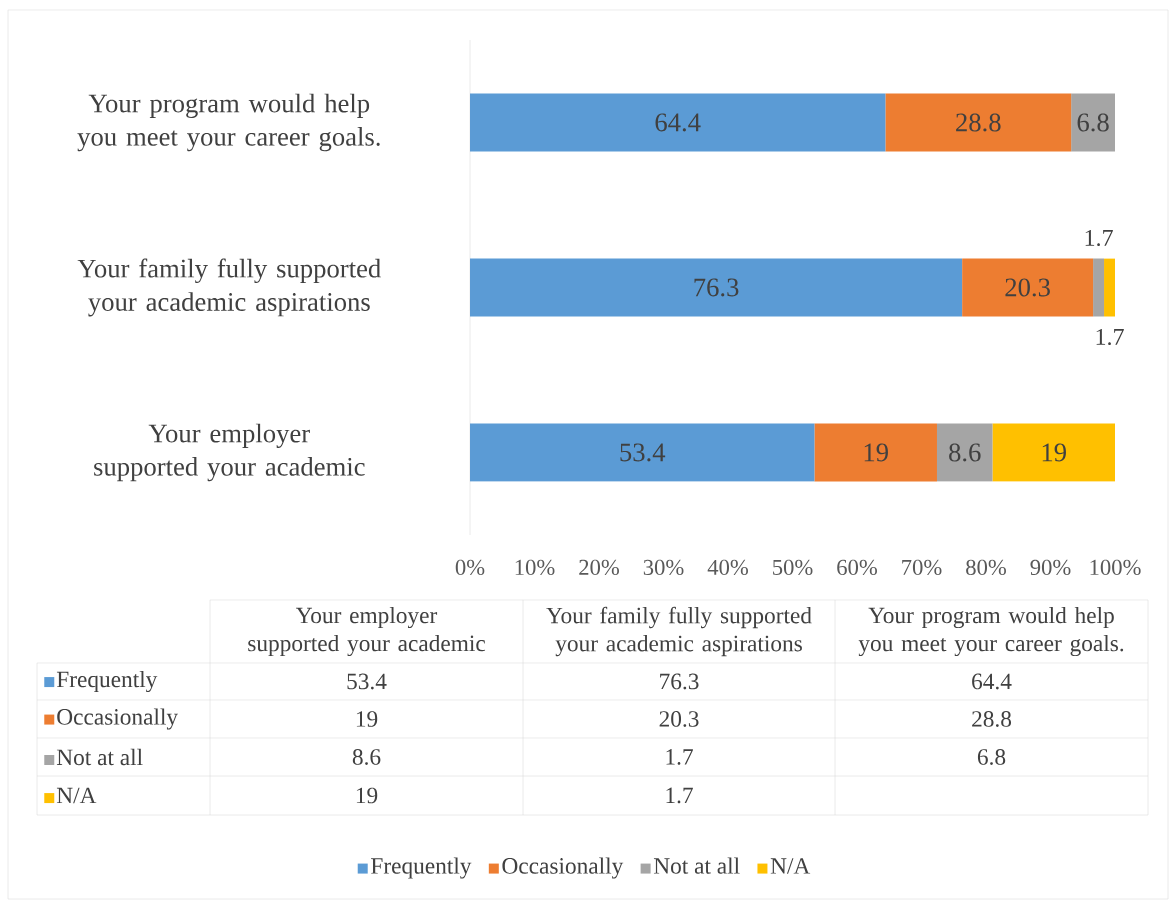 This screenshot has height=900, width=1169. What do you see at coordinates (793, 567) in the screenshot?
I see `x-tick-label: 50%` at bounding box center [793, 567].